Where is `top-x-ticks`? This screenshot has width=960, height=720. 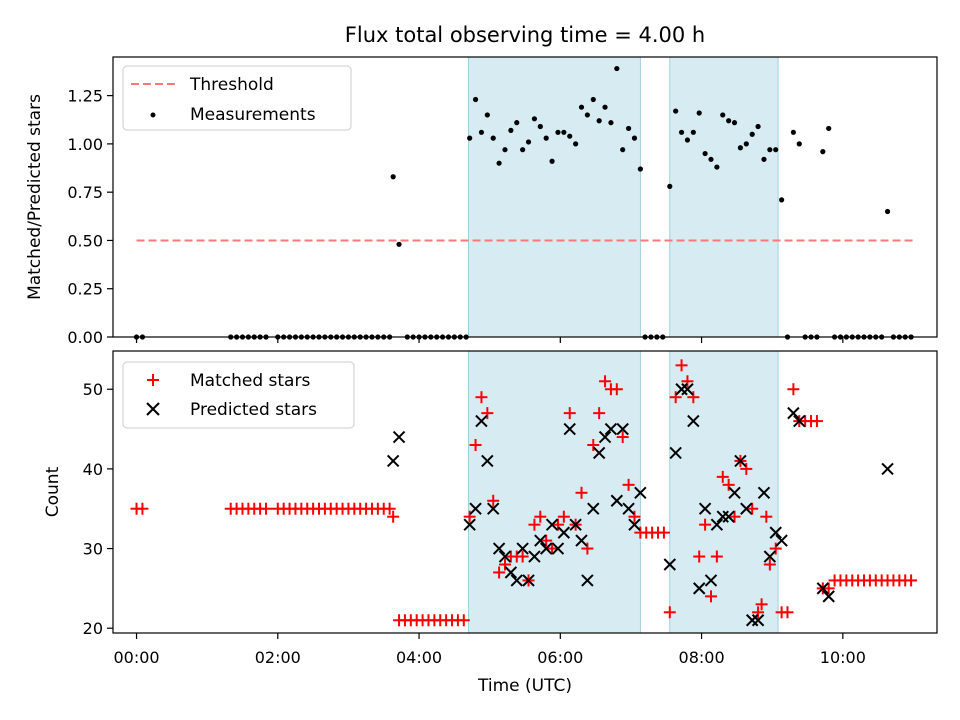
top-x-ticks is located at coordinates (489, 340).